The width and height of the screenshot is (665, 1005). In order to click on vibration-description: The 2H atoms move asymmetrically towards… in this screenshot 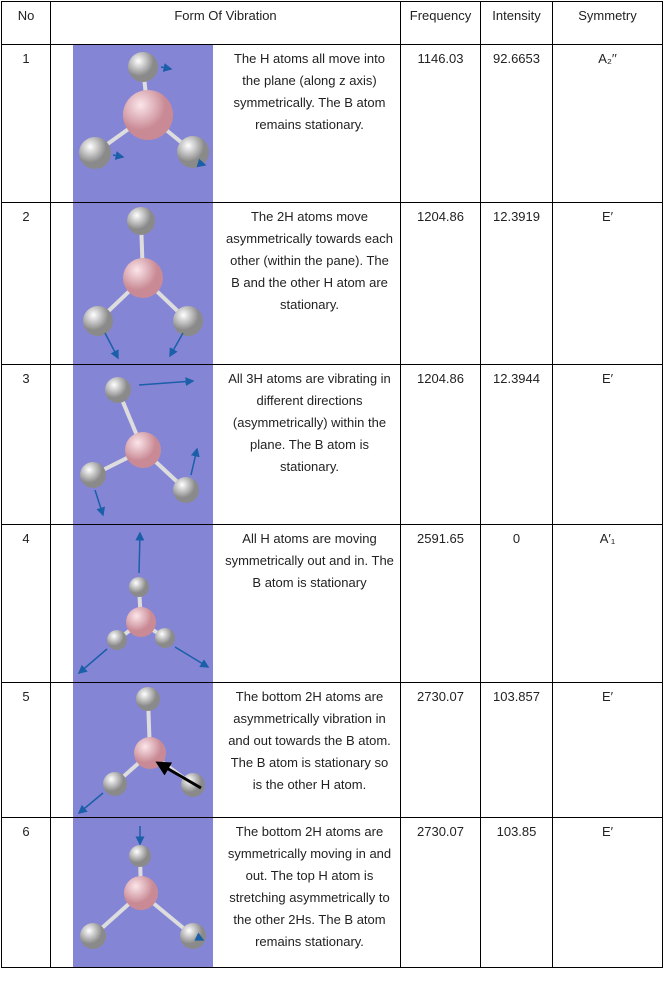, I will do `click(309, 260)`.